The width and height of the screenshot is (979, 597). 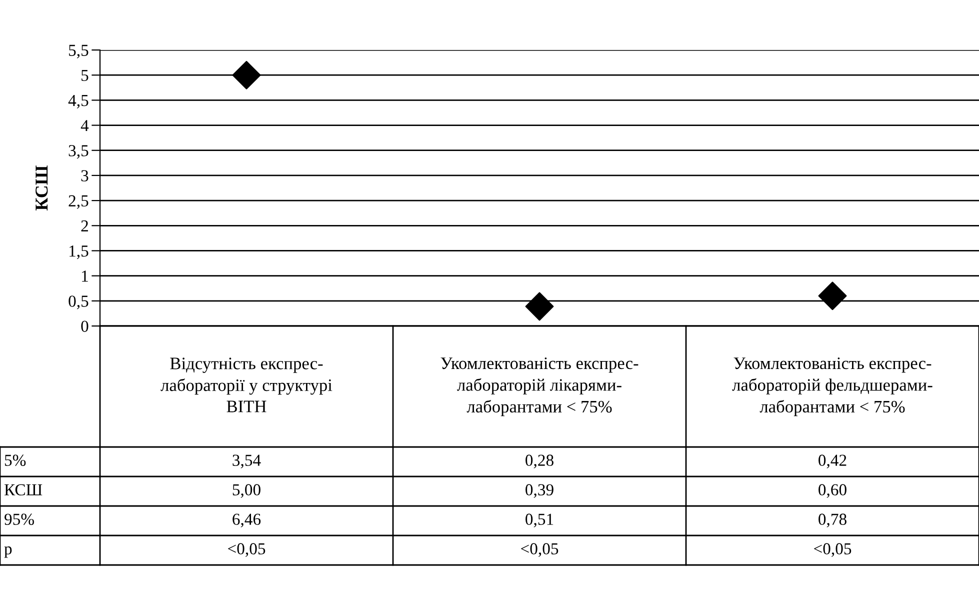 What do you see at coordinates (78, 303) in the screenshot?
I see `y-tick-label: 0,5` at bounding box center [78, 303].